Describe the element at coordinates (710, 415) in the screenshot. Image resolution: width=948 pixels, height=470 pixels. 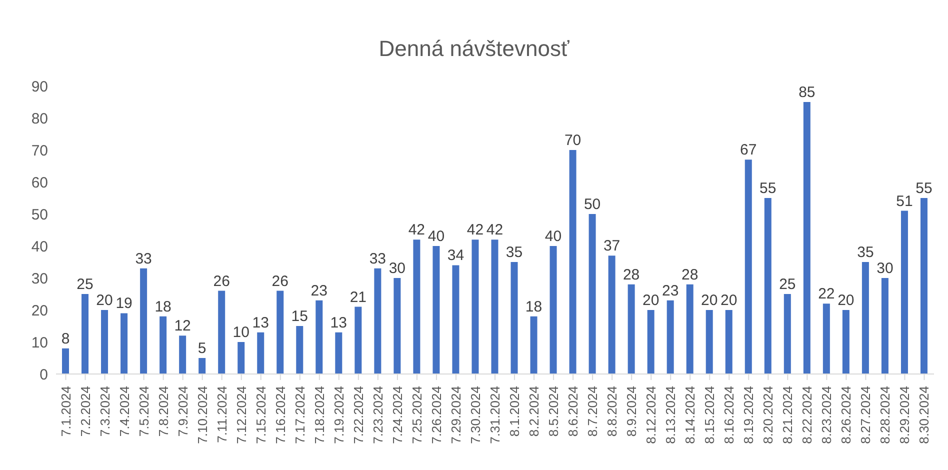
I see `x-tick-label: 8.15.2024` at that location.